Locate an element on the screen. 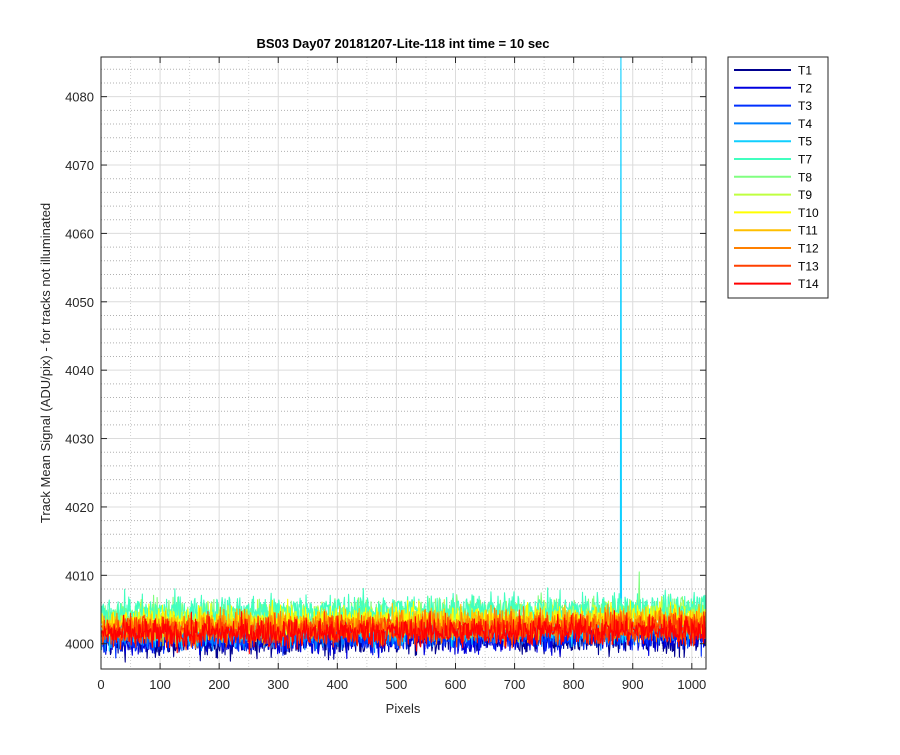 The height and width of the screenshot is (755, 900). x-tick-labels: 0 100 200 300 400 500 600 700 800 900 1000 is located at coordinates (401, 684).